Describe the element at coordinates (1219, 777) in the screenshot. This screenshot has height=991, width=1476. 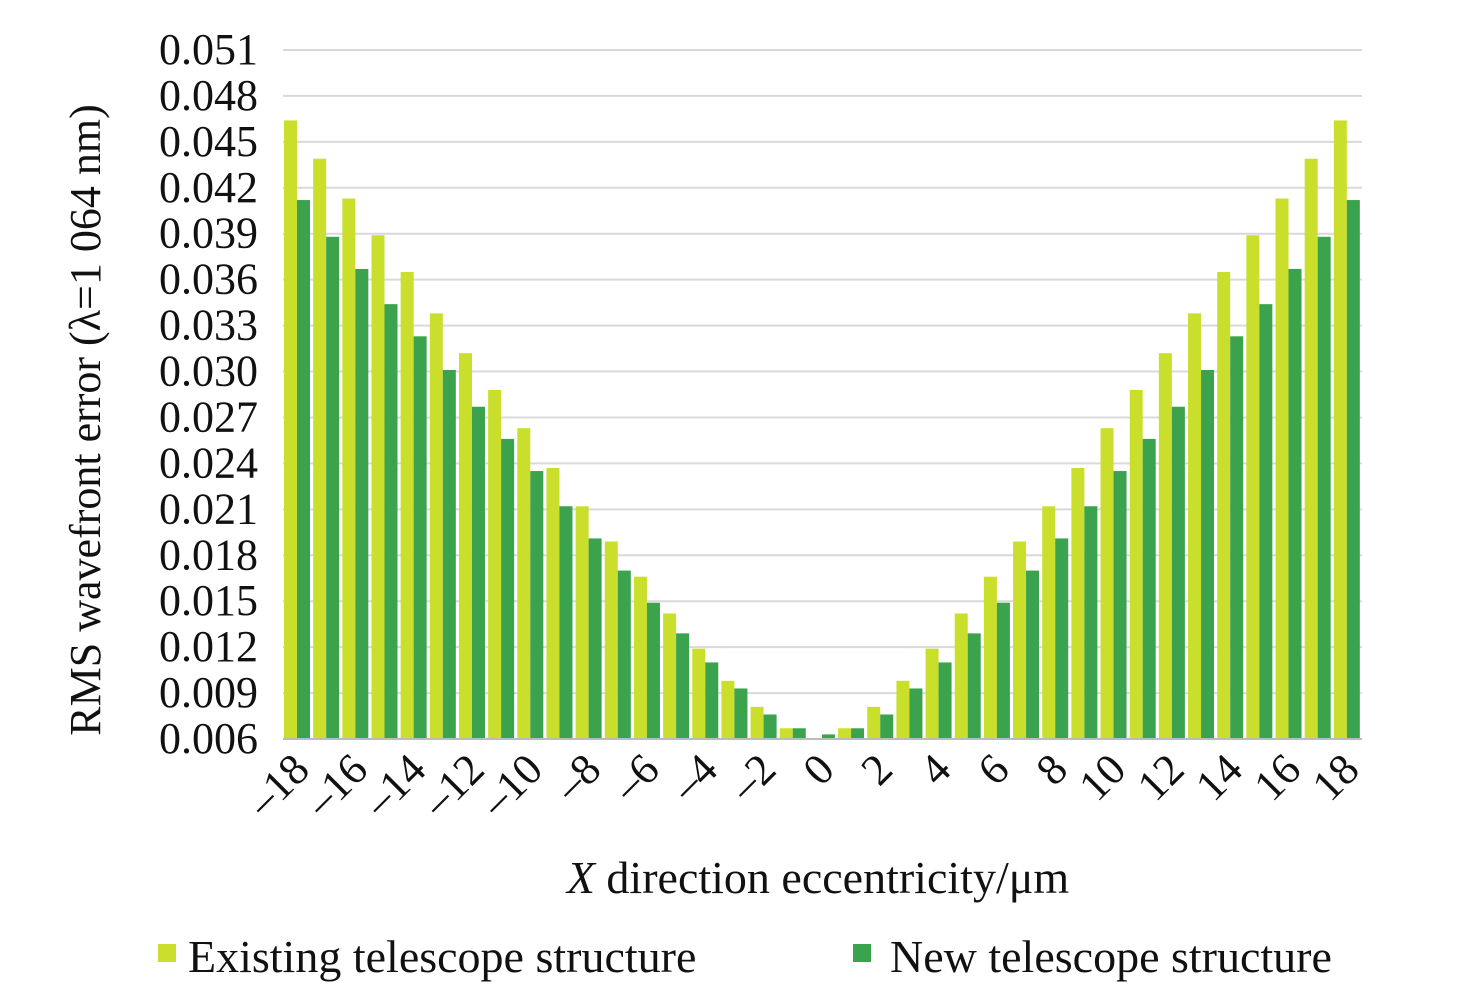
I see `x-tick-label: 14` at that location.